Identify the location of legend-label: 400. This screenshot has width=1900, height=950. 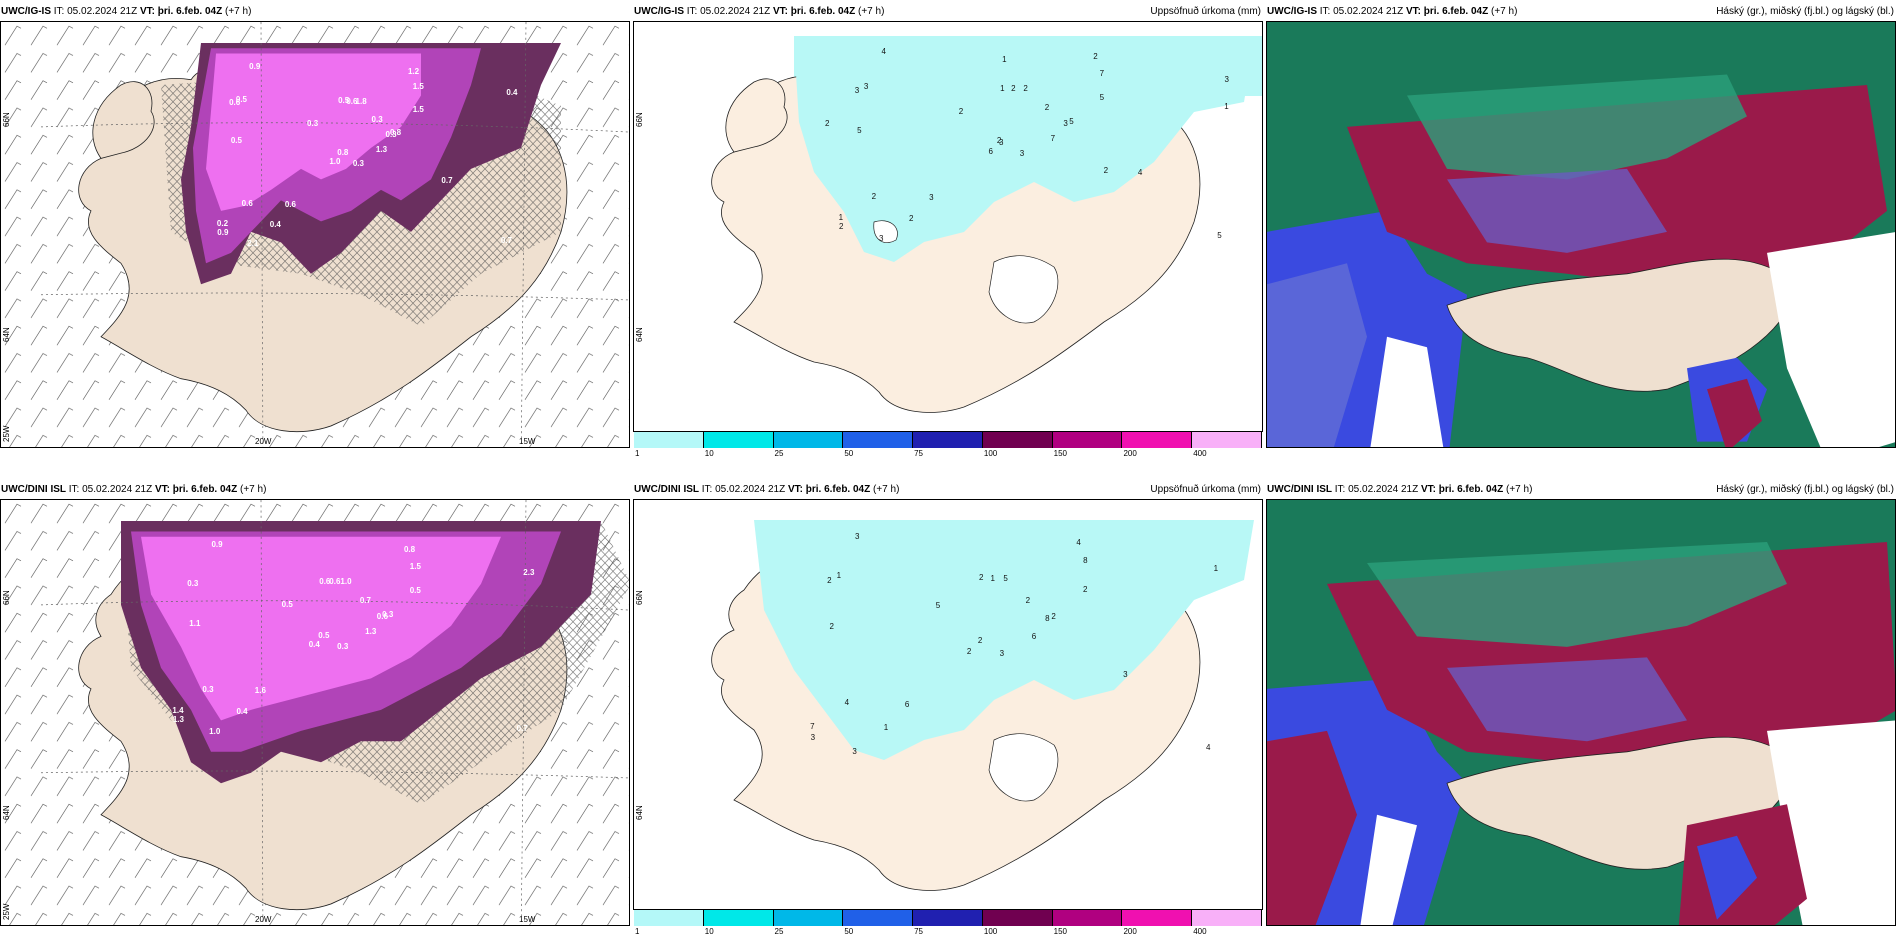
(1200, 931).